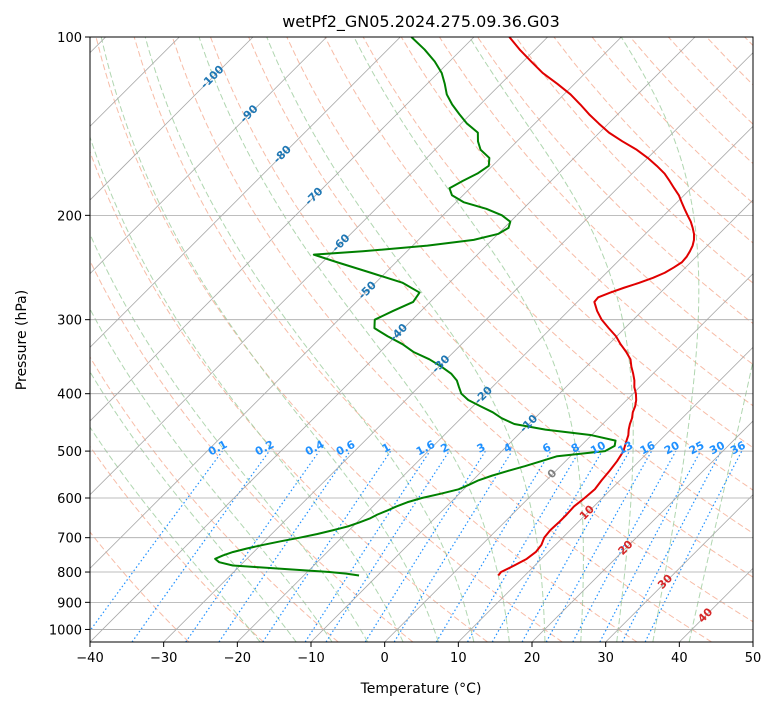 The width and height of the screenshot is (775, 708). What do you see at coordinates (605, 658) in the screenshot?
I see `x-tick-label: 30` at bounding box center [605, 658].